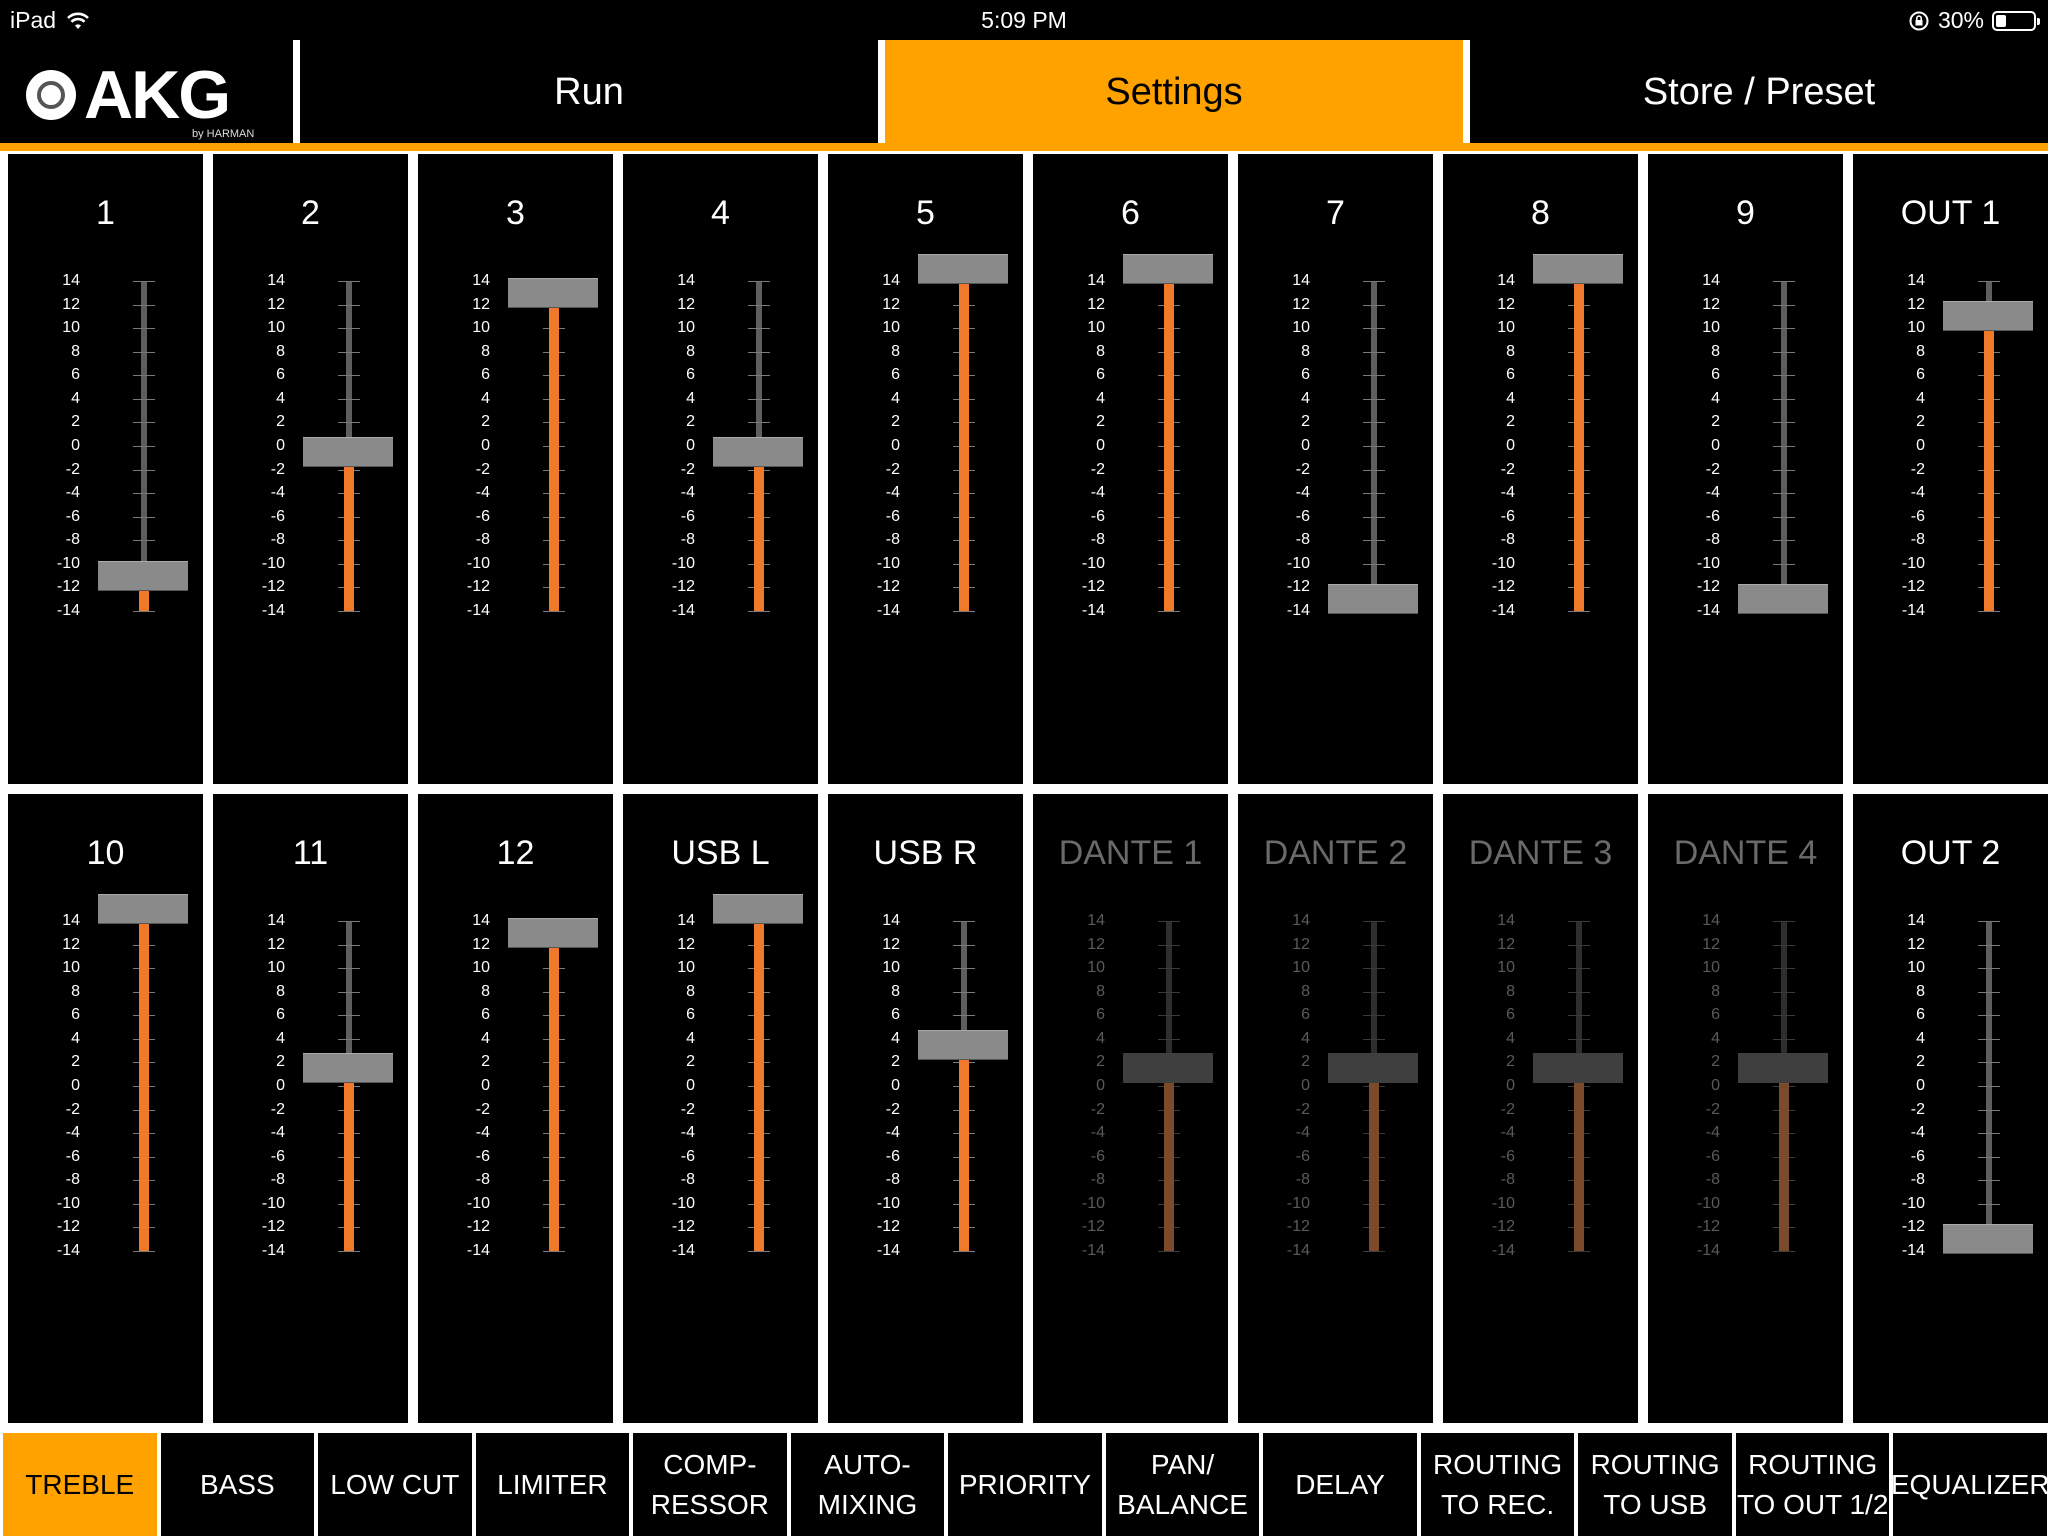 The height and width of the screenshot is (1536, 2048). Describe the element at coordinates (237, 1484) in the screenshot. I see `tab-bass: BASS` at that location.